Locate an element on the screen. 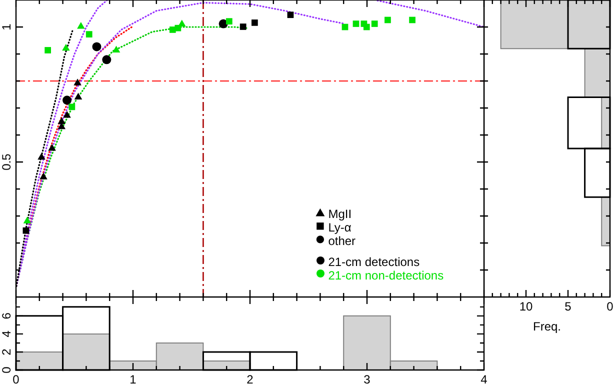 Image resolution: width=614 pixels, height=388 pixels. legend-label: Ly-α is located at coordinates (340, 227).